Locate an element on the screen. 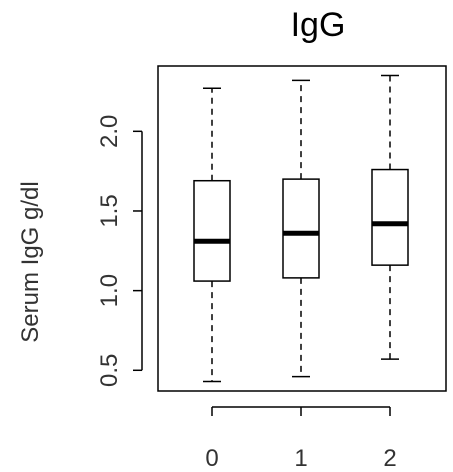 This screenshot has width=453, height=472. y-tick-label: 0.5 is located at coordinates (109, 370).